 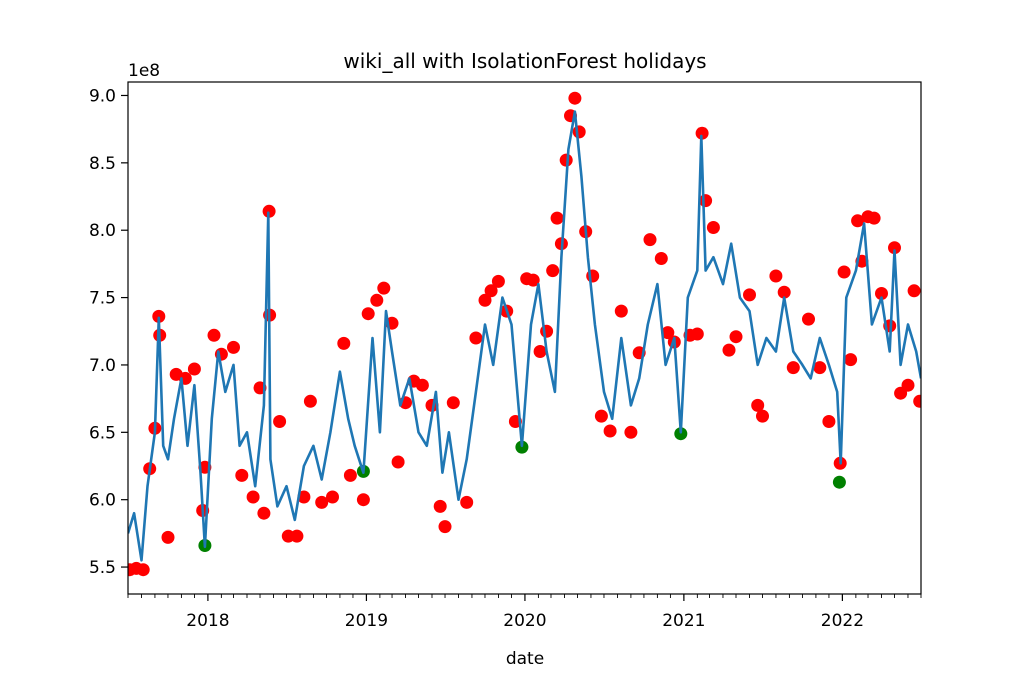 I want to click on y-tick-label: 7.0, so click(x=102, y=366).